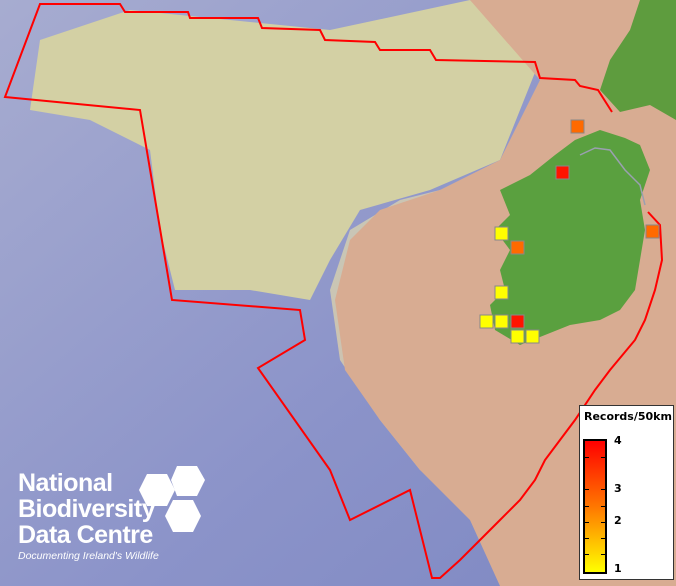 Image resolution: width=676 pixels, height=586 pixels. What do you see at coordinates (618, 520) in the screenshot?
I see `legend-label-2: 2` at bounding box center [618, 520].